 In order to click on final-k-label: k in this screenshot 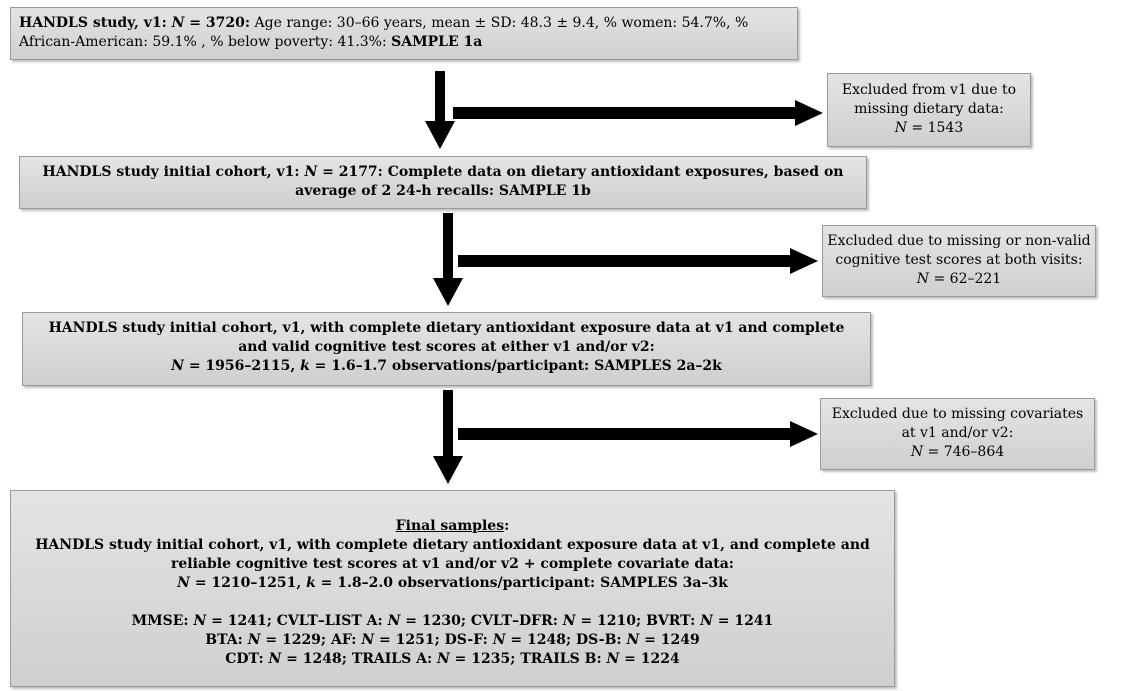, I will do `click(311, 583)`.